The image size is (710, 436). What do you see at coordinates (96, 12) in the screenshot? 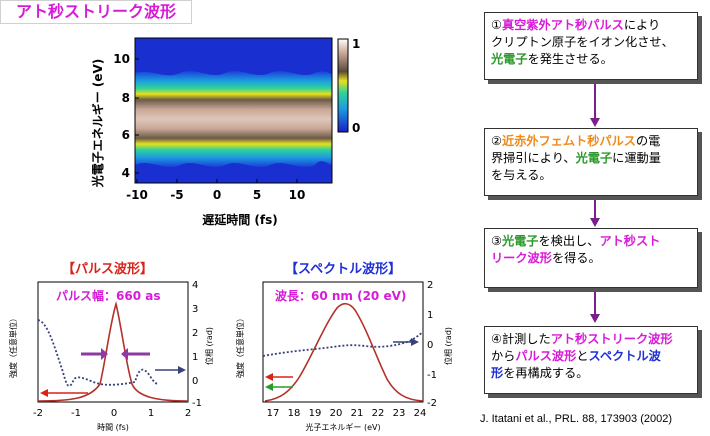
I see `streak-title: アト秒ストリーク波形` at bounding box center [96, 12].